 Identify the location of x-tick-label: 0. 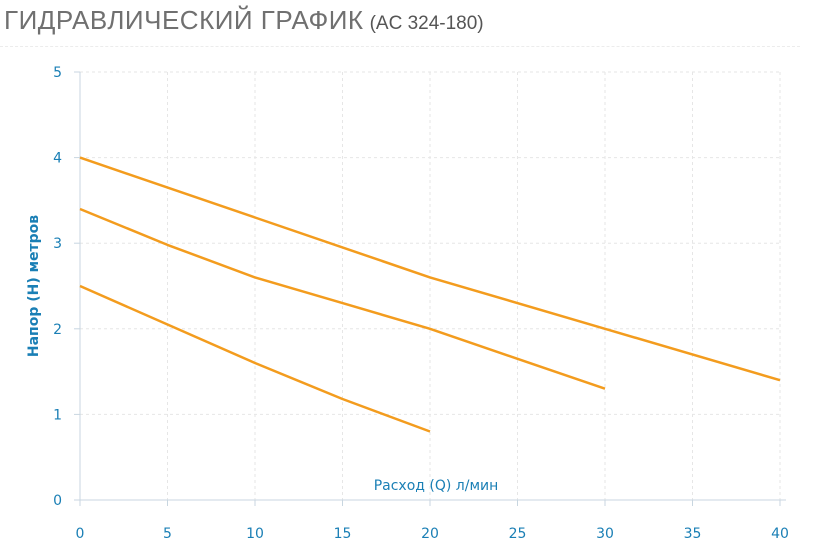
(80, 534).